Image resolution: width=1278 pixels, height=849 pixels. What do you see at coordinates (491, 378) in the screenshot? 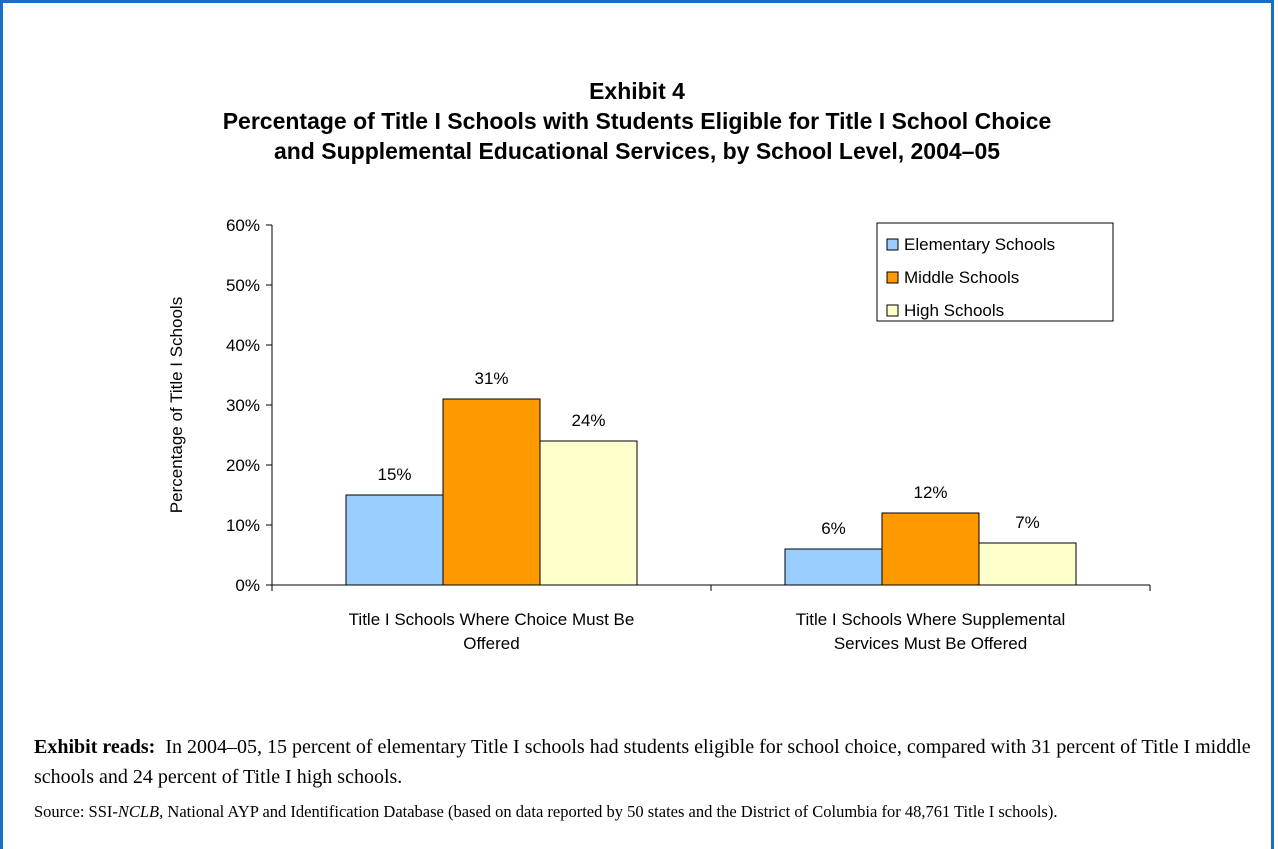
I see `data-label: 31%` at bounding box center [491, 378].